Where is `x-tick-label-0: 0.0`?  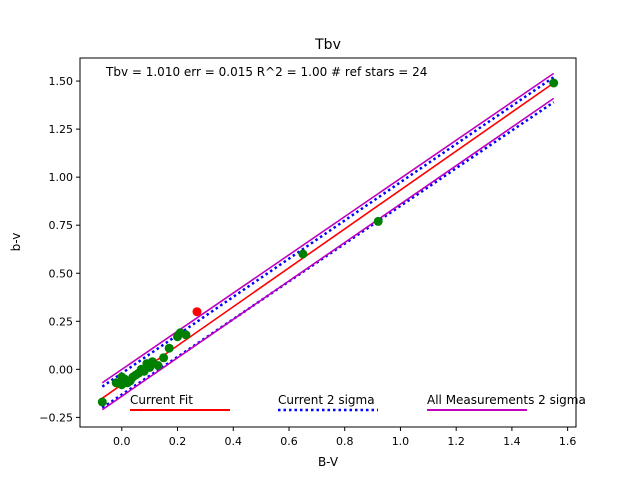 x-tick-label-0: 0.0 is located at coordinates (122, 441).